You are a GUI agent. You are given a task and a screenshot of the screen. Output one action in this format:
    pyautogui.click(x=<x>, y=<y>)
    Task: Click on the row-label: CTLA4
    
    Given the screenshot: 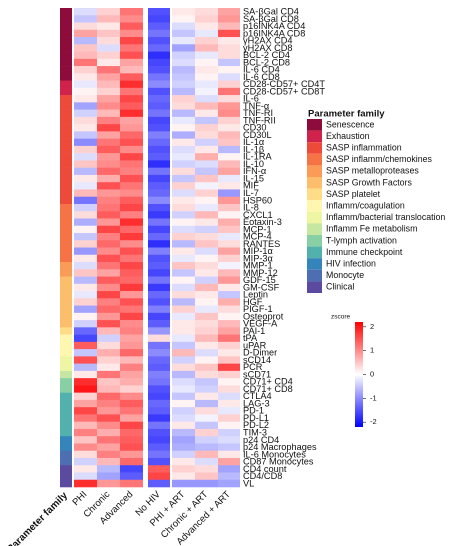 What is the action you would take?
    pyautogui.click(x=257, y=396)
    